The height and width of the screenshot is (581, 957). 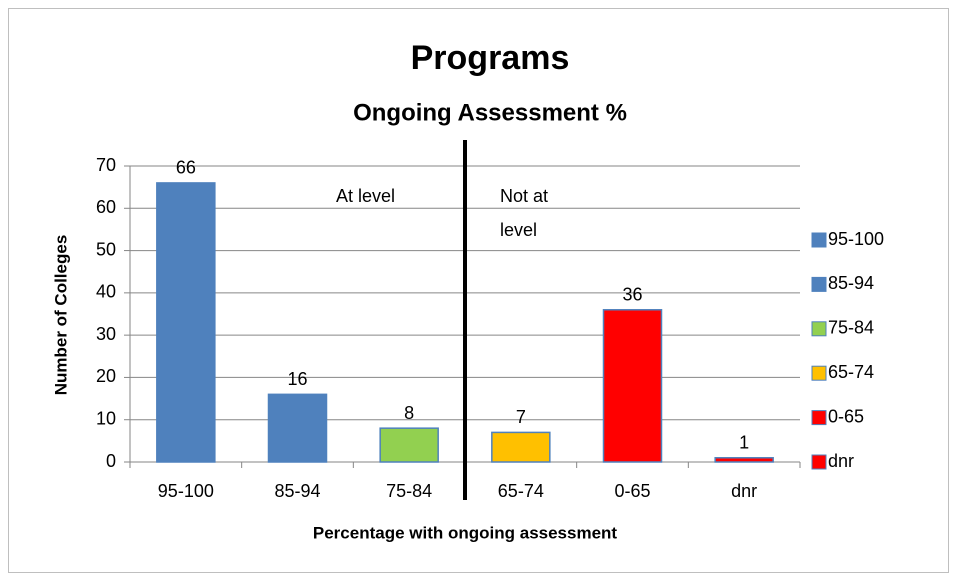 I want to click on x-tick-label: 75-84, so click(x=409, y=491).